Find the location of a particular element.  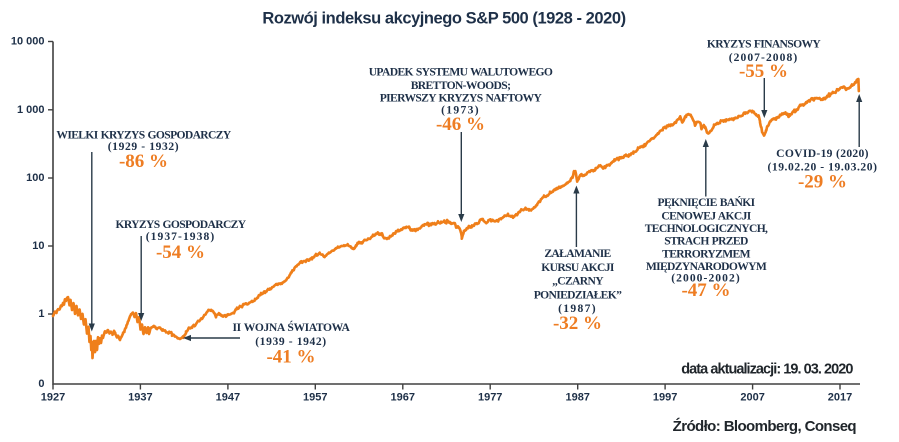

svg-text: -46 % is located at coordinates (460, 124).